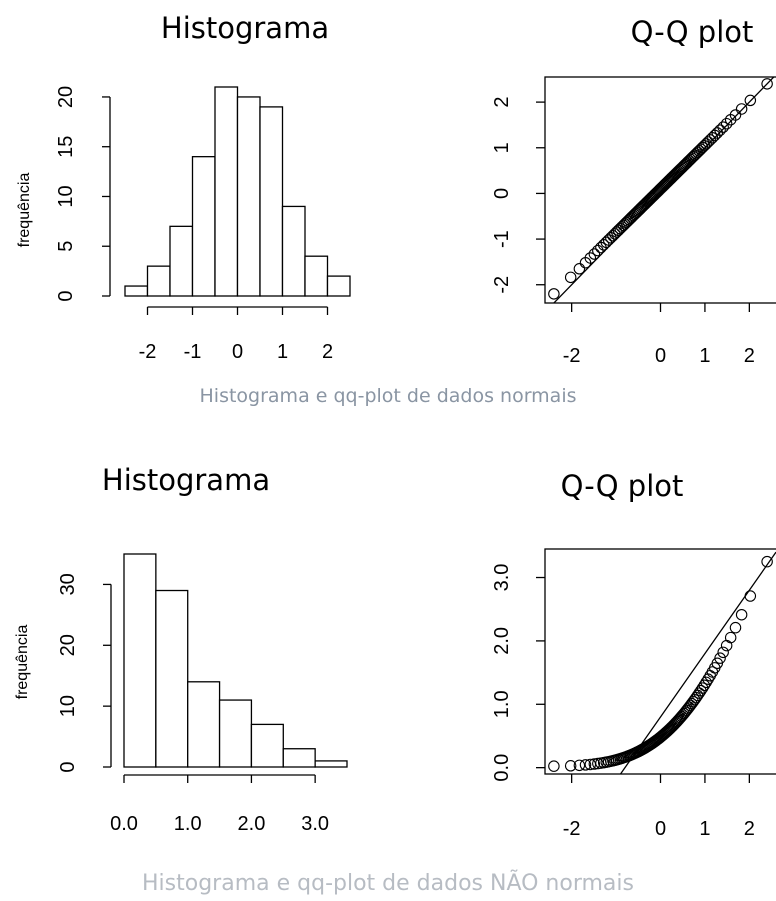 This screenshot has height=901, width=776. I want to click on x-tick-label: 3.0, so click(315, 824).